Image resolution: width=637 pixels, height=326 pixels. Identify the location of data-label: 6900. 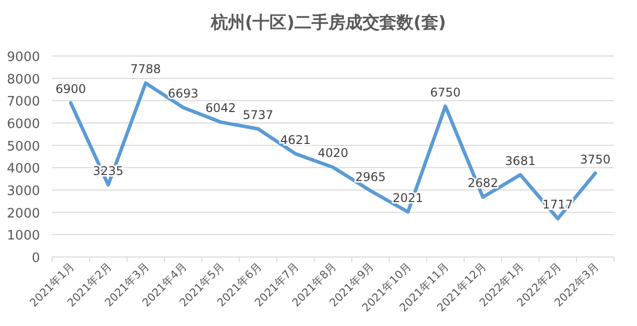
(70, 89).